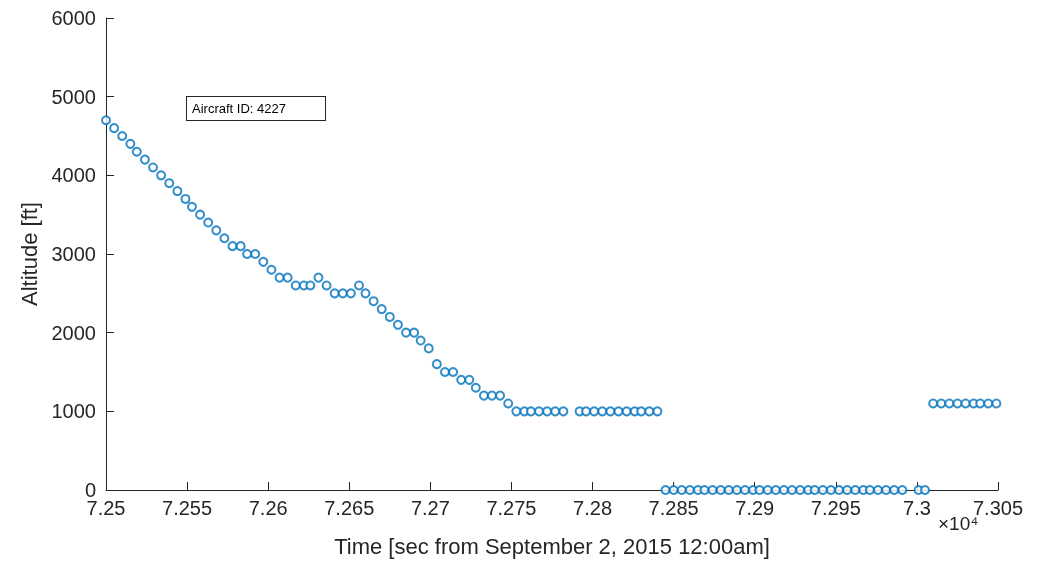  I want to click on y-tick-label: 1000, so click(73, 411).